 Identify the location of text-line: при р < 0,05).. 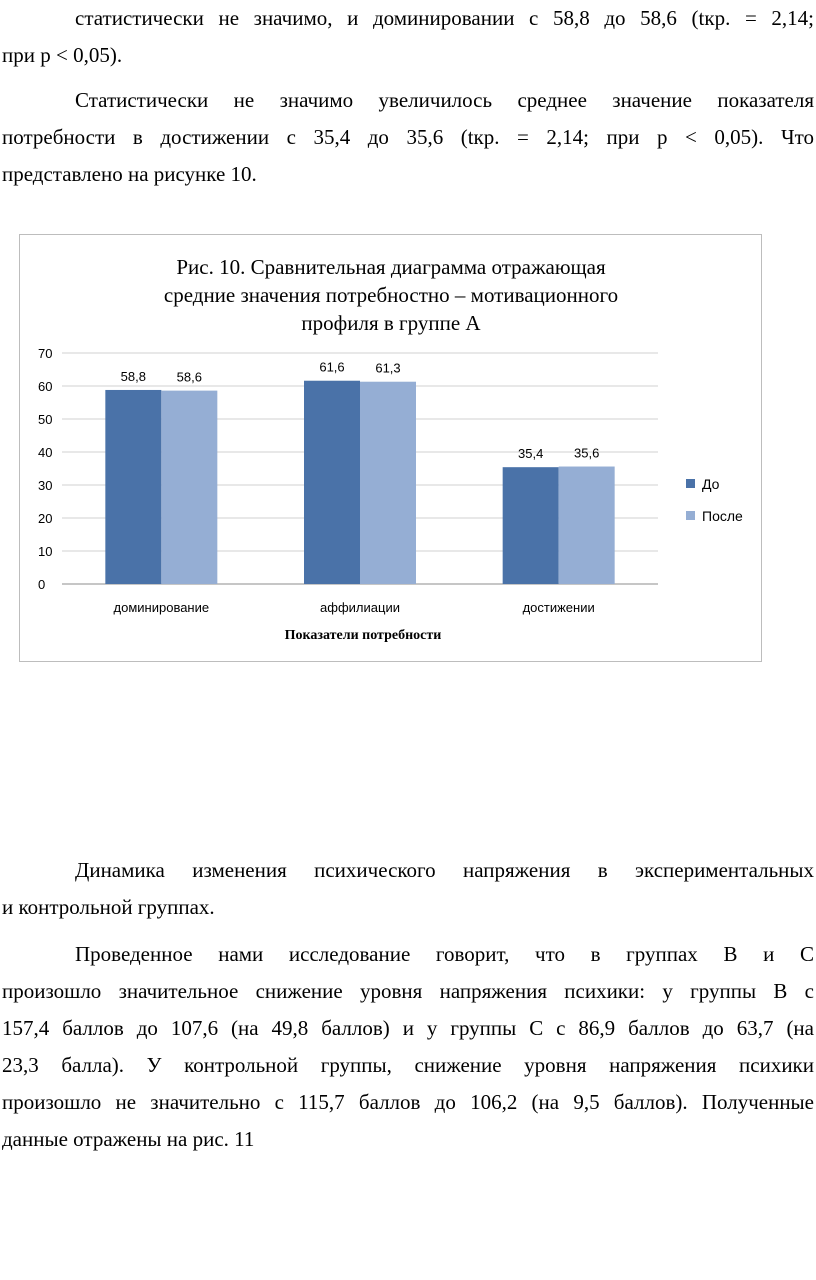
(62, 55).